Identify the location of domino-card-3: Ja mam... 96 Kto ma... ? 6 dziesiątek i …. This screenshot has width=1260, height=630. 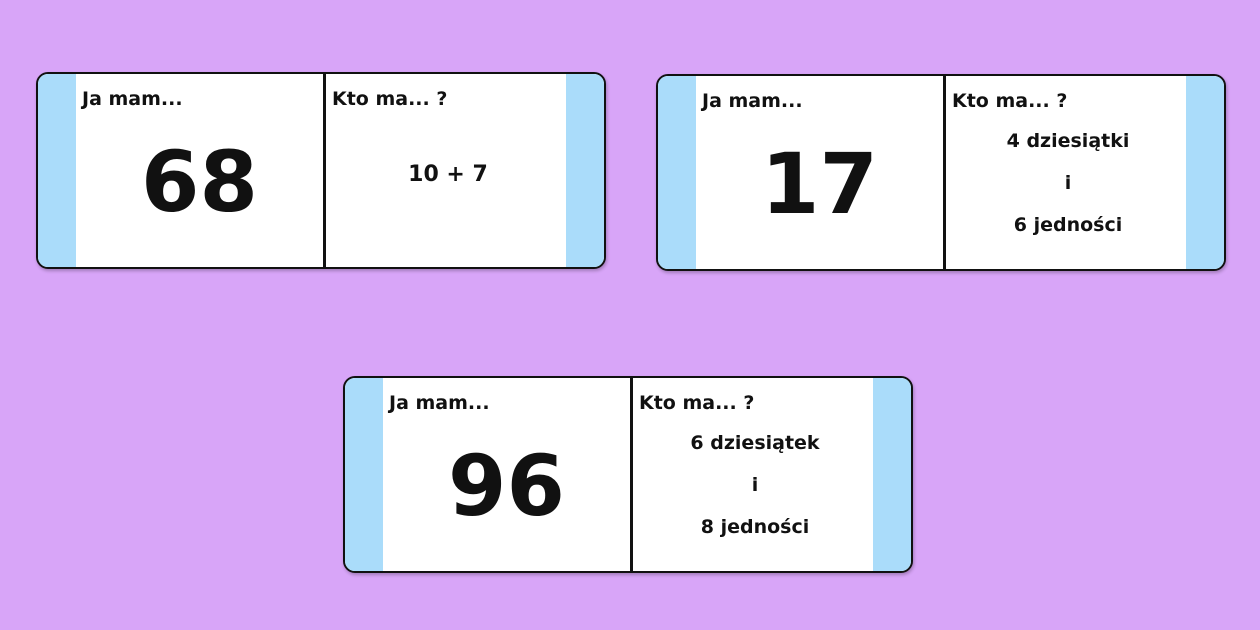
(628, 474).